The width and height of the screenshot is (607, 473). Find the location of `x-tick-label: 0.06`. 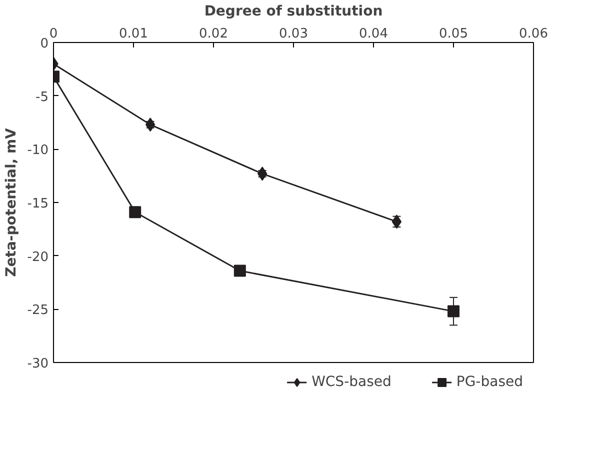

x-tick-label: 0.06 is located at coordinates (533, 34).